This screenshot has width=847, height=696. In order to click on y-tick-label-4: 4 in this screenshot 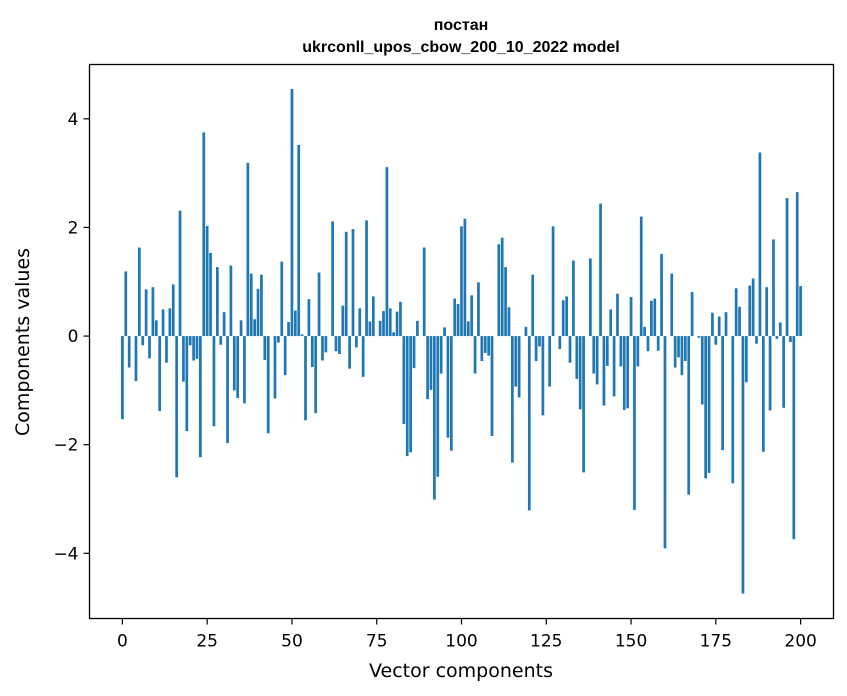, I will do `click(73, 120)`.